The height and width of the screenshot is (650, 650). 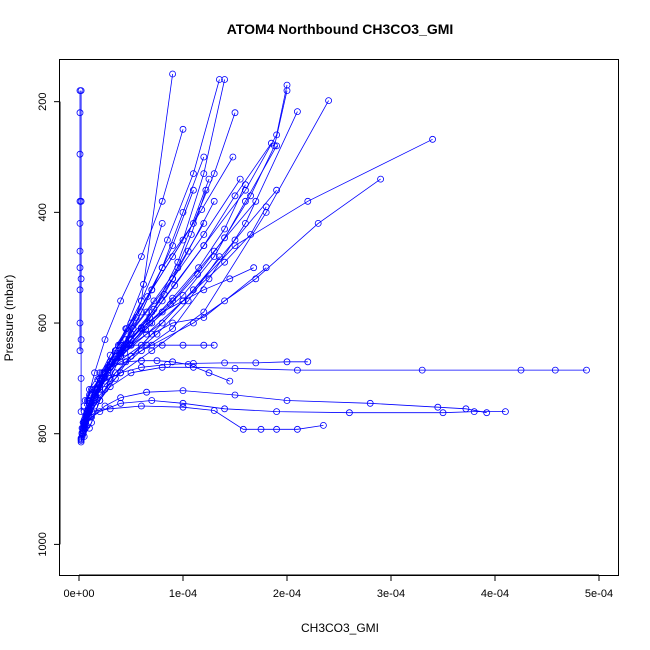 I want to click on x-tick-label: 0e+00, so click(x=79, y=594).